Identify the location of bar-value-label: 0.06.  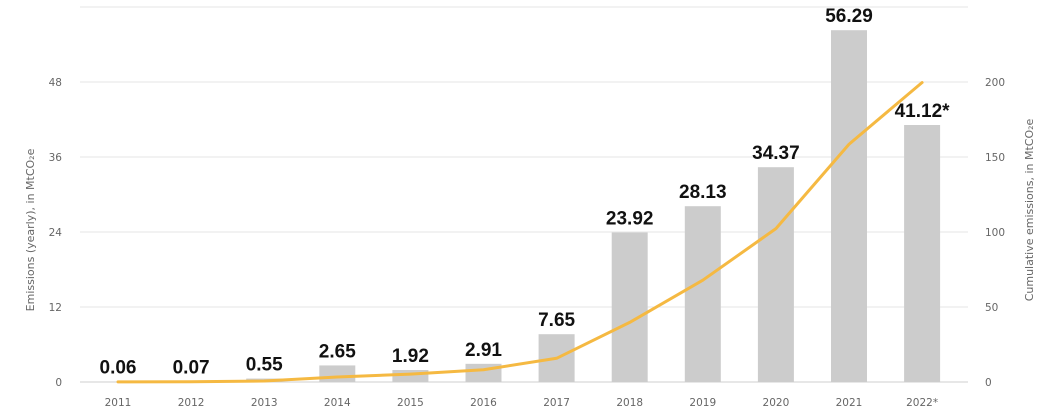
(118, 368).